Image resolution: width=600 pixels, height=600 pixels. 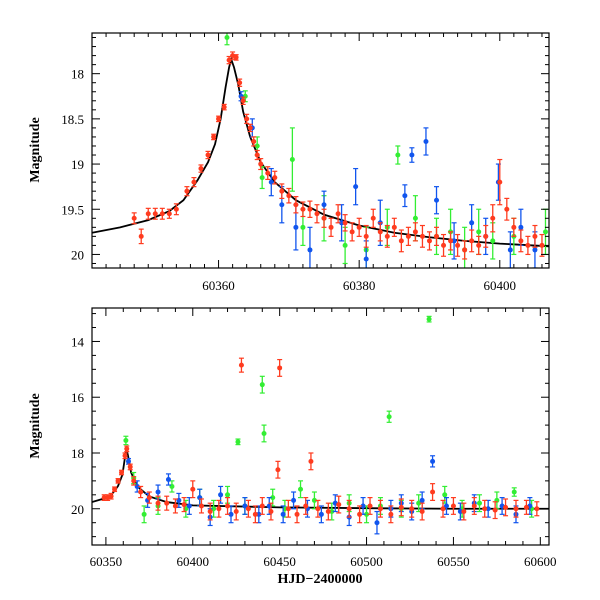 I want to click on y-tick-label: 18, so click(x=77, y=453).